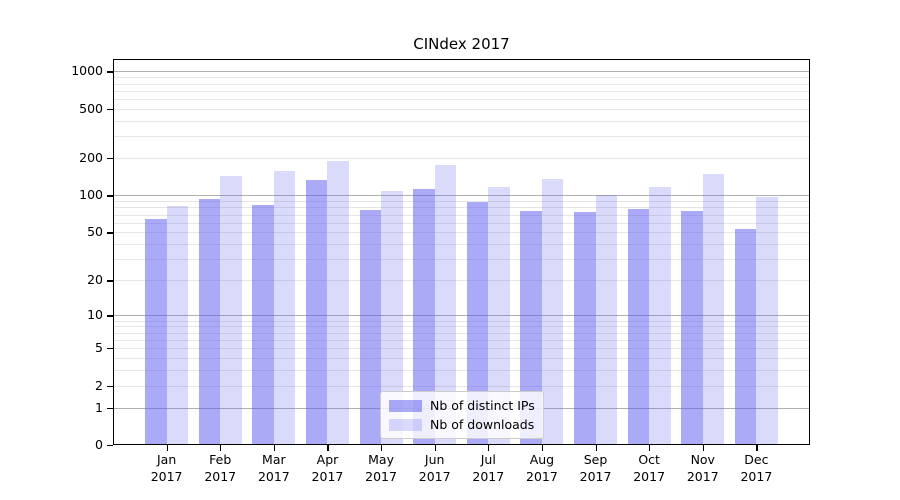 The width and height of the screenshot is (900, 500). I want to click on x-tick-label: Mar 2017, so click(273, 468).